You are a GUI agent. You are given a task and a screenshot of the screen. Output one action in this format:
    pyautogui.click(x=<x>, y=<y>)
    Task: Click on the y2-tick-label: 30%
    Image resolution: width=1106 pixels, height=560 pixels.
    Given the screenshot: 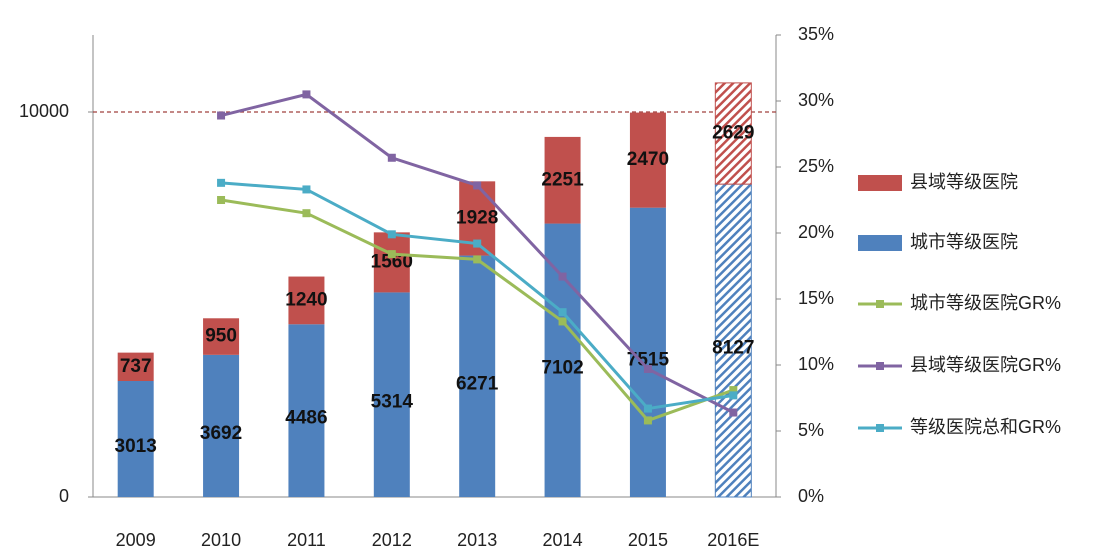 What is the action you would take?
    pyautogui.click(x=816, y=100)
    